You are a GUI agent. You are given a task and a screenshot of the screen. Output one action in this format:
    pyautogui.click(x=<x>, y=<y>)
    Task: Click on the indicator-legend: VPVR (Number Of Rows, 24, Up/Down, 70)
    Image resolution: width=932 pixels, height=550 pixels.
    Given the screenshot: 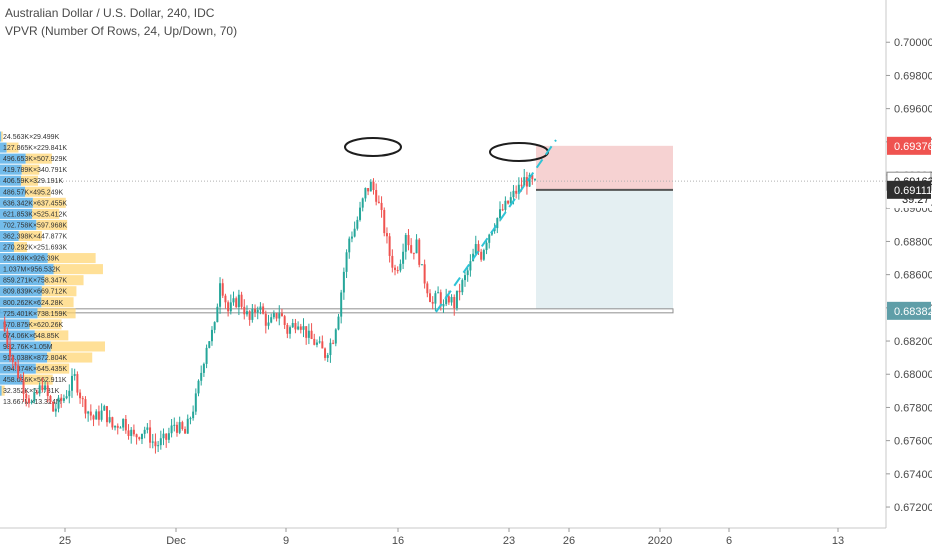 What is the action you would take?
    pyautogui.click(x=121, y=31)
    